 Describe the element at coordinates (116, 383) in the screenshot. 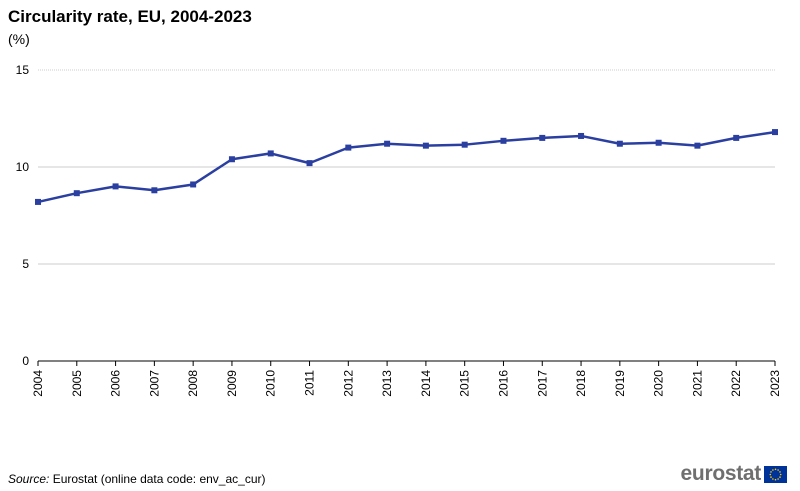

I see `x-tick-label: 2006` at that location.